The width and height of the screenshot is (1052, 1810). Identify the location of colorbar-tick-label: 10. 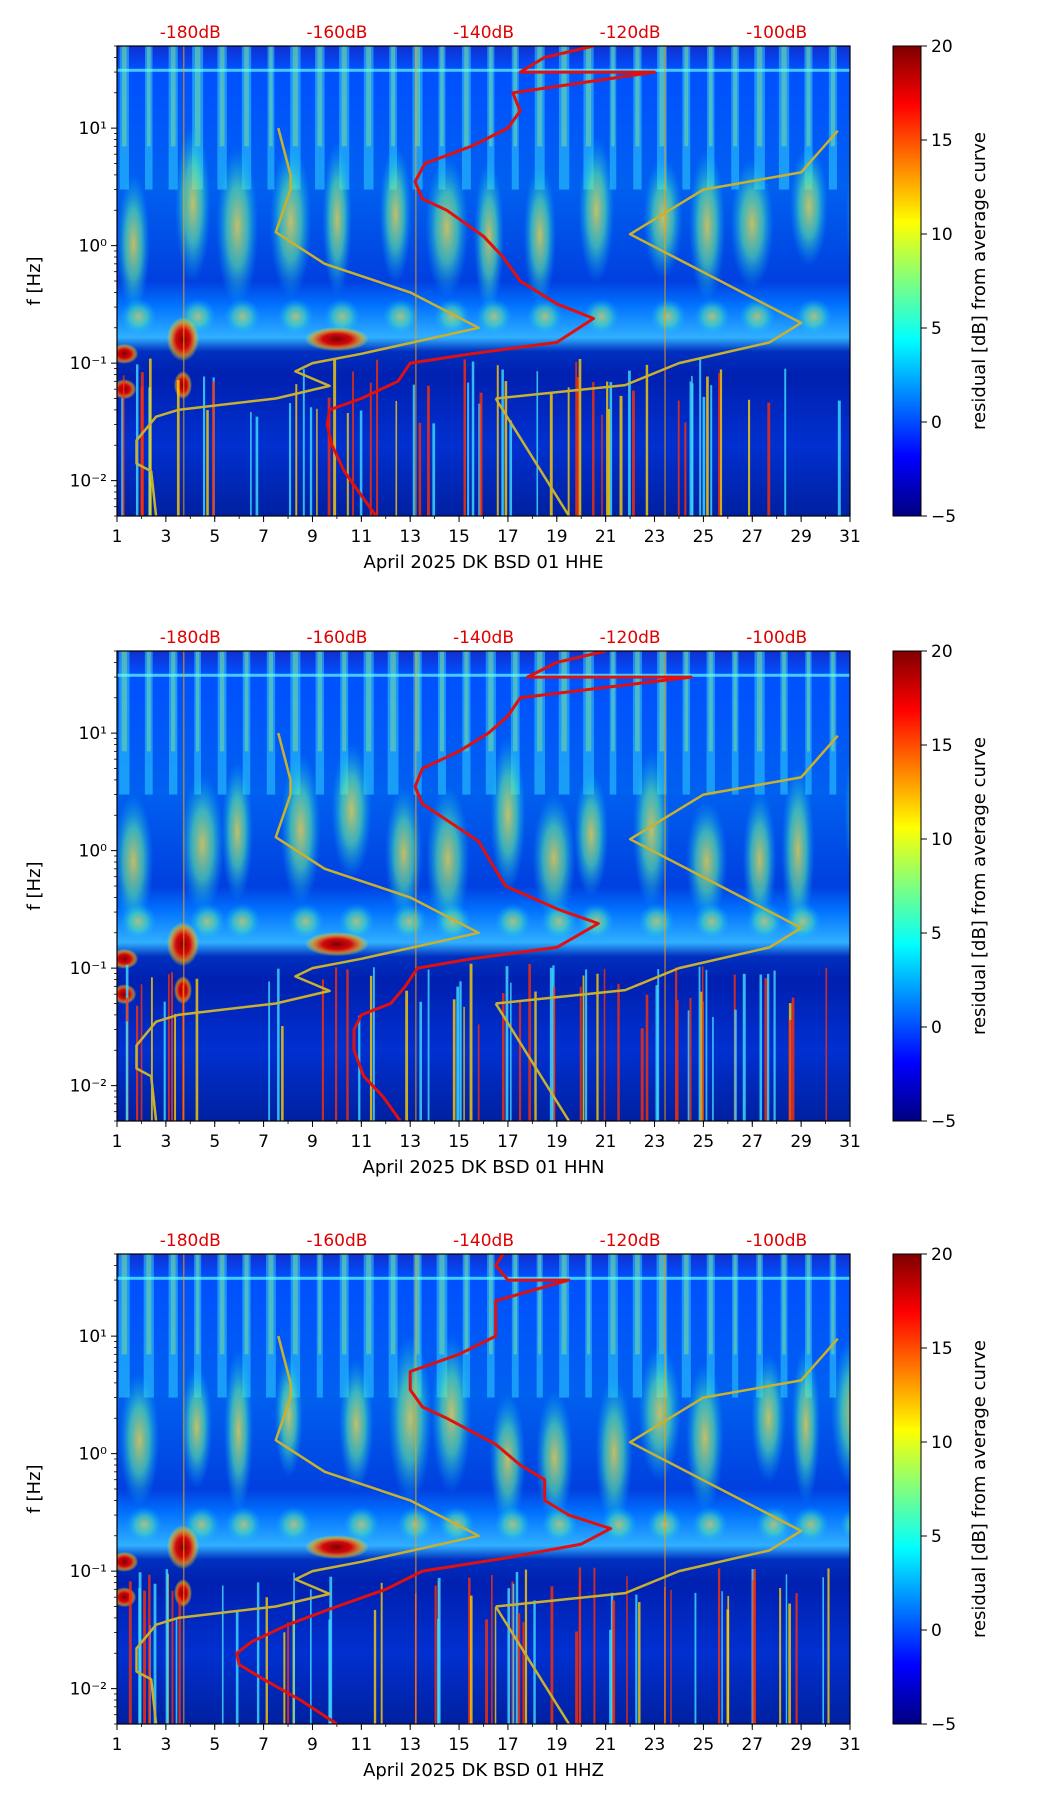
(942, 1443).